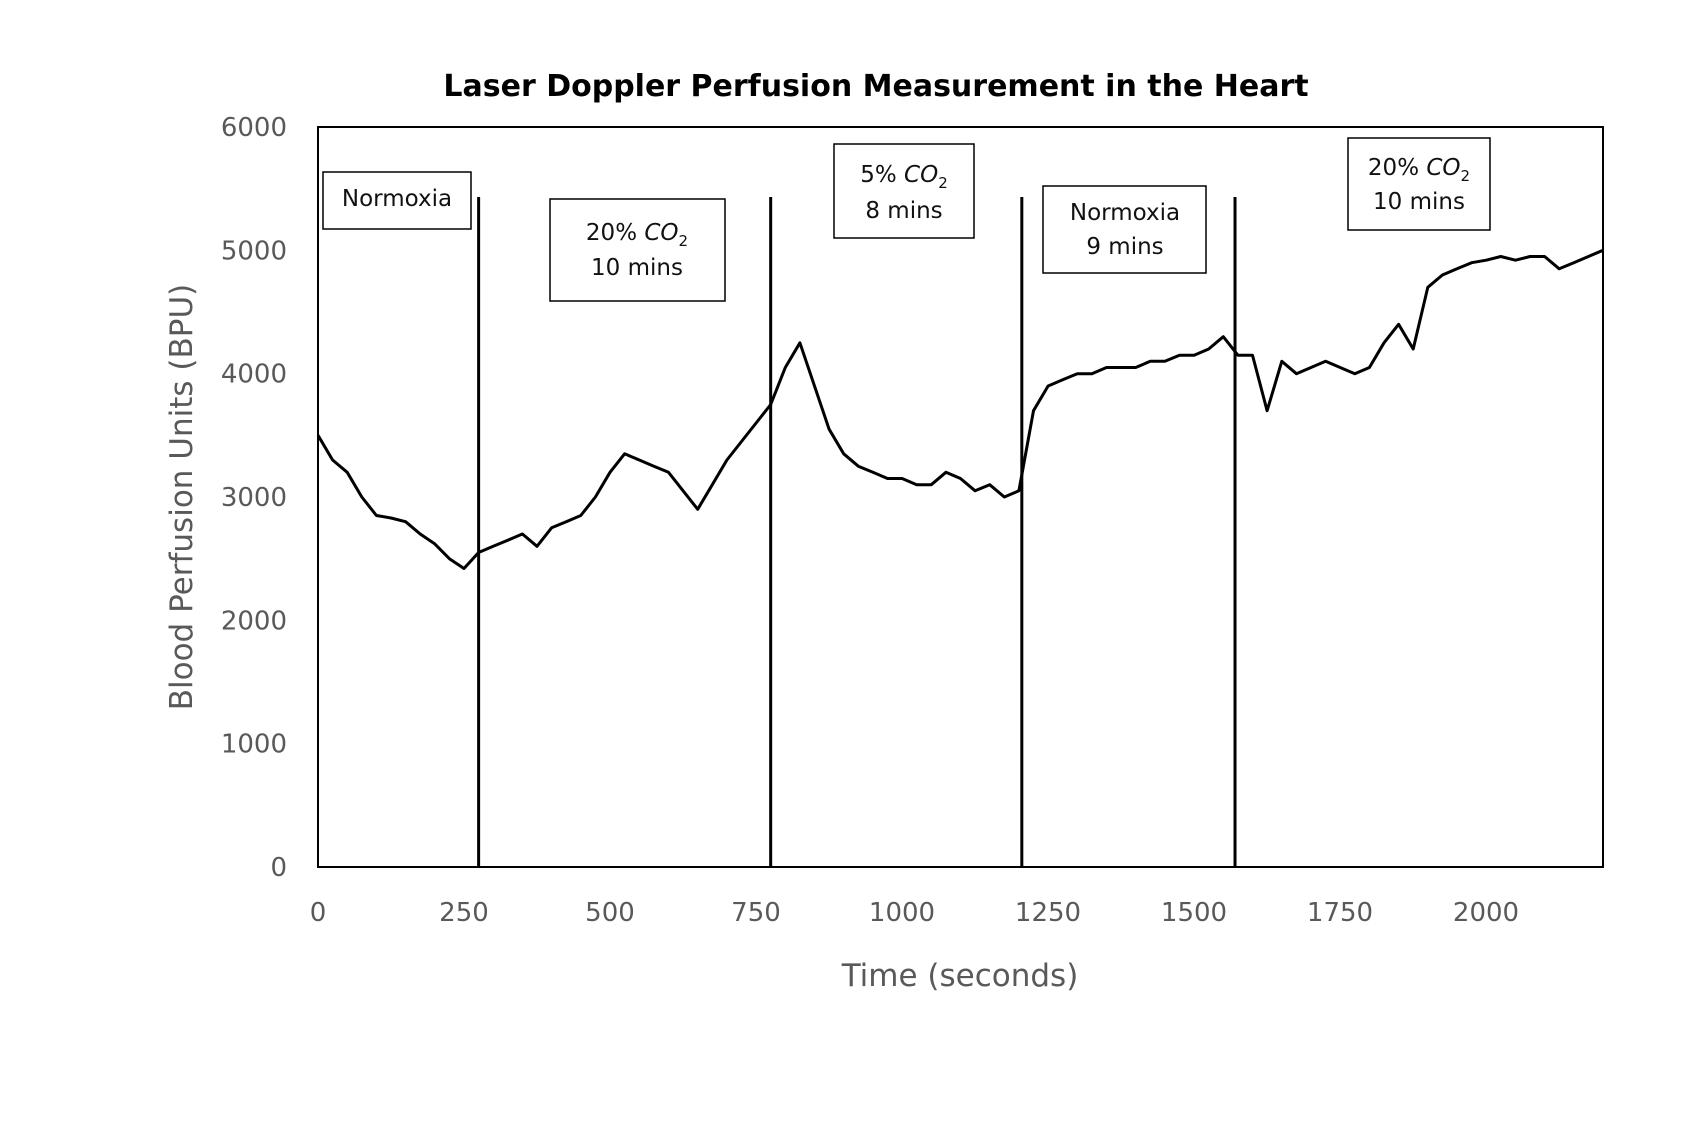  I want to click on y-tick-label: 5000, so click(254, 251).